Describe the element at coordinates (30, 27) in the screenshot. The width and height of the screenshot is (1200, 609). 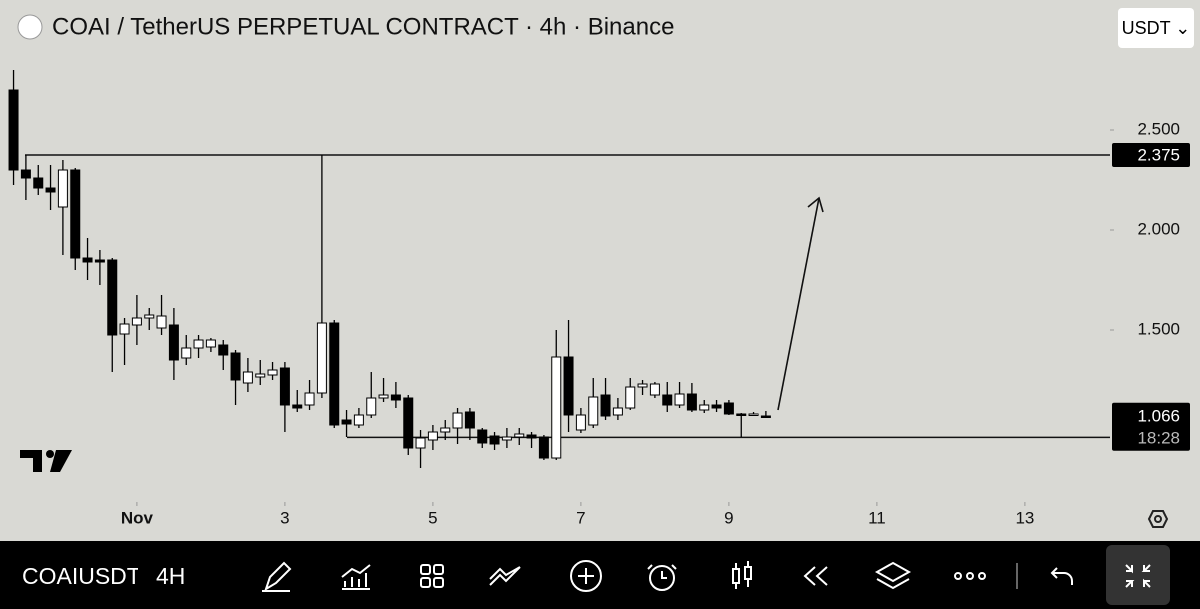
I see `logo` at that location.